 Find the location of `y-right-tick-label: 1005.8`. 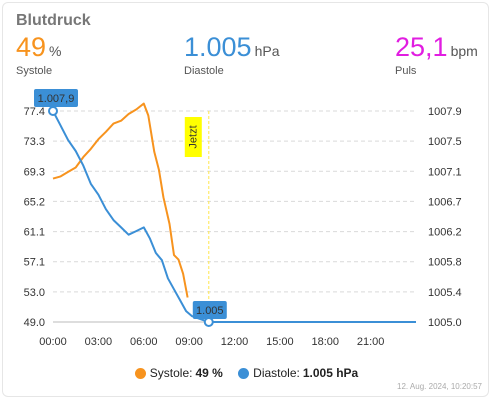

y-right-tick-label: 1005.8 is located at coordinates (445, 263).